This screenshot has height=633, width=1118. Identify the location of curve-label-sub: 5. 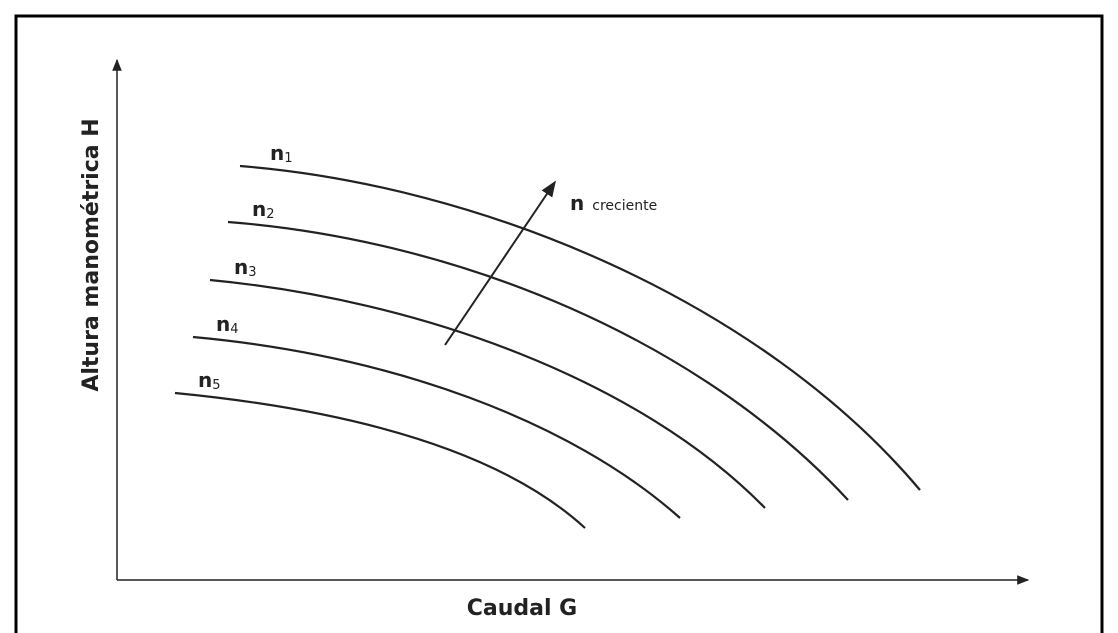
(216, 385).